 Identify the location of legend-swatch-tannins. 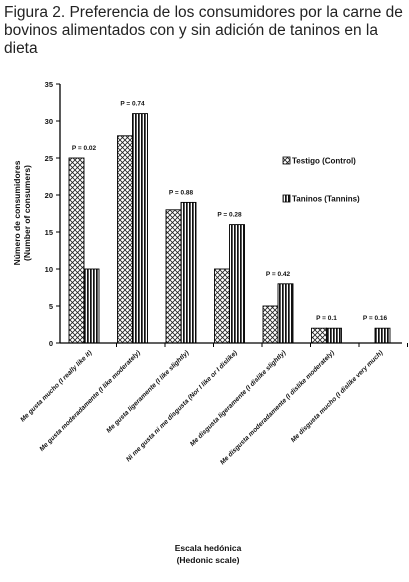
(286, 198).